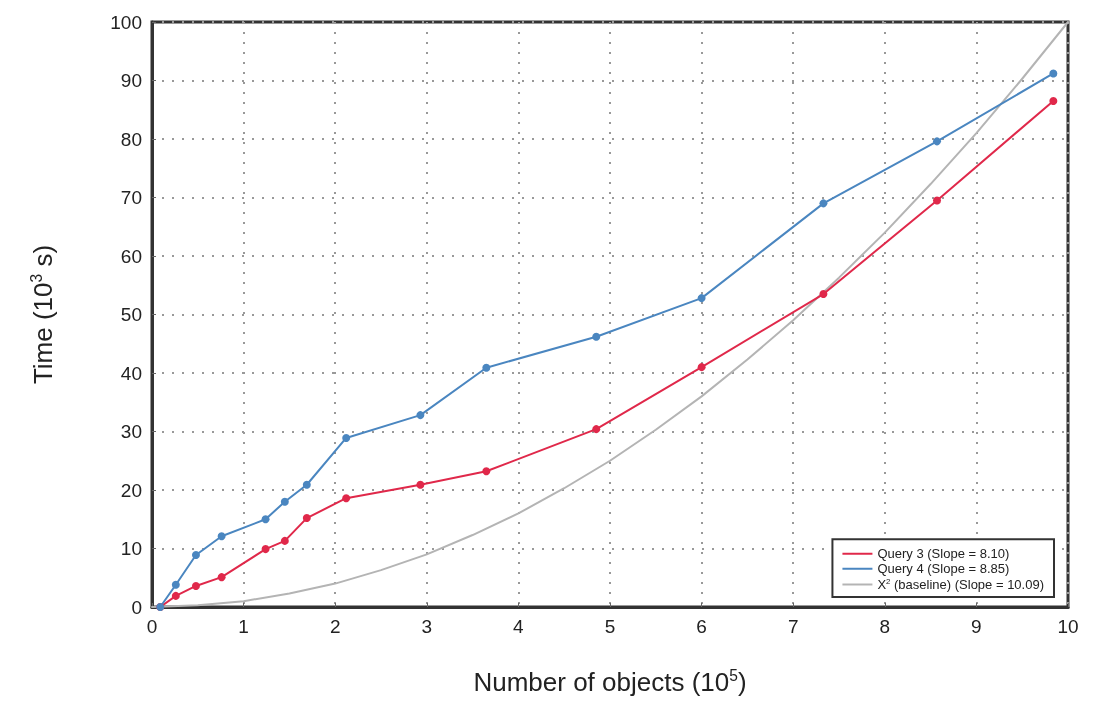  What do you see at coordinates (131, 256) in the screenshot?
I see `y-tick-label: 60` at bounding box center [131, 256].